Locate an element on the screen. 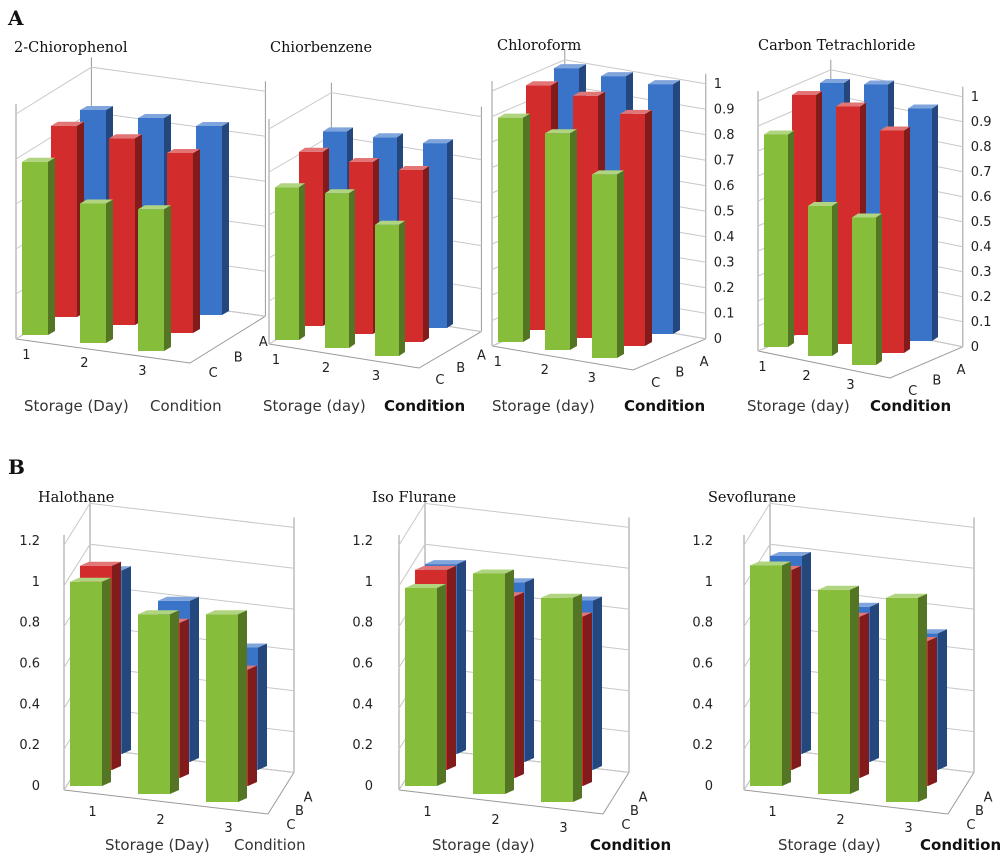  chart-title: Iso Flurane is located at coordinates (414, 498).